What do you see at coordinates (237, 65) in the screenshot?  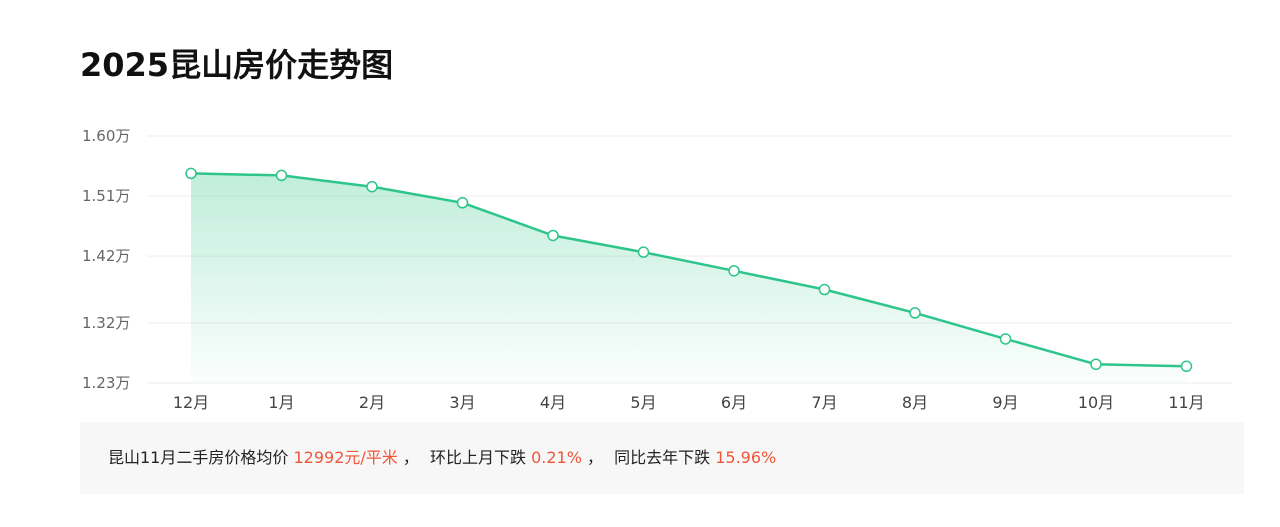 I see `chart-title: 2025昆山房价走势图` at bounding box center [237, 65].